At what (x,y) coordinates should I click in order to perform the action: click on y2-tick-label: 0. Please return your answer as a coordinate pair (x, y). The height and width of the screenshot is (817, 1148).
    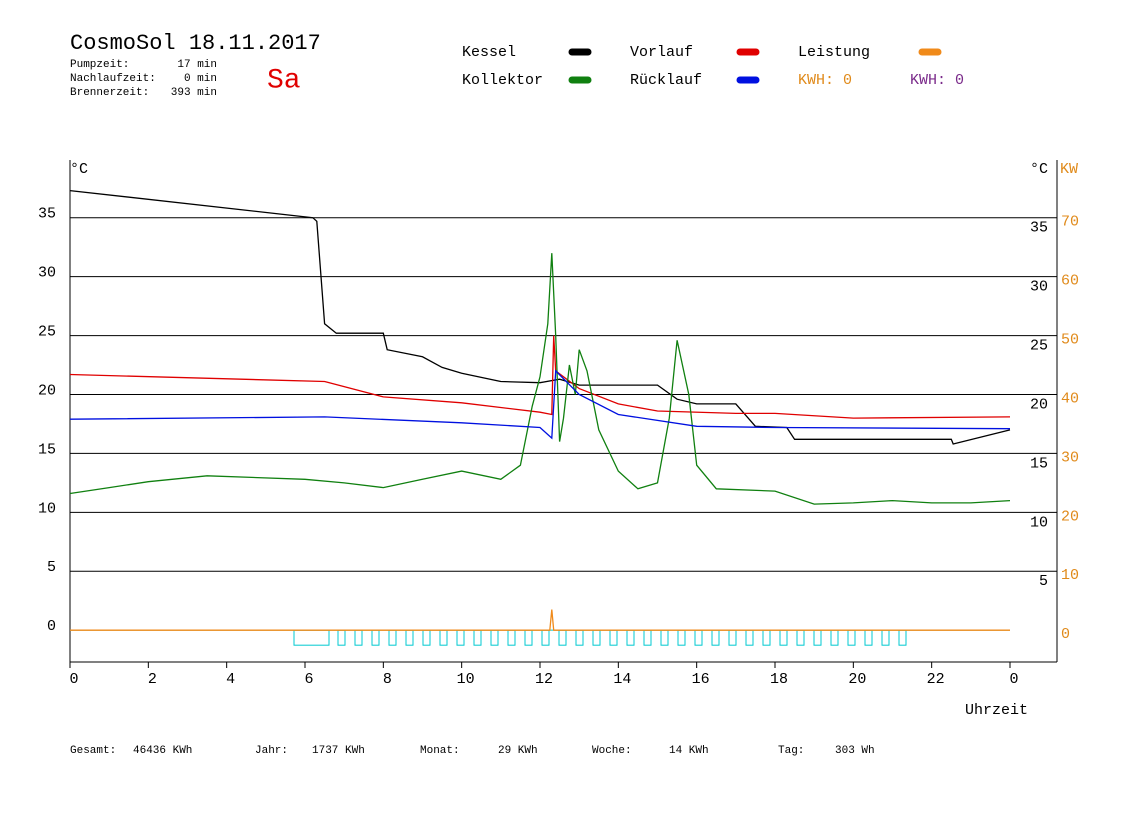
    Looking at the image, I should click on (1065, 634).